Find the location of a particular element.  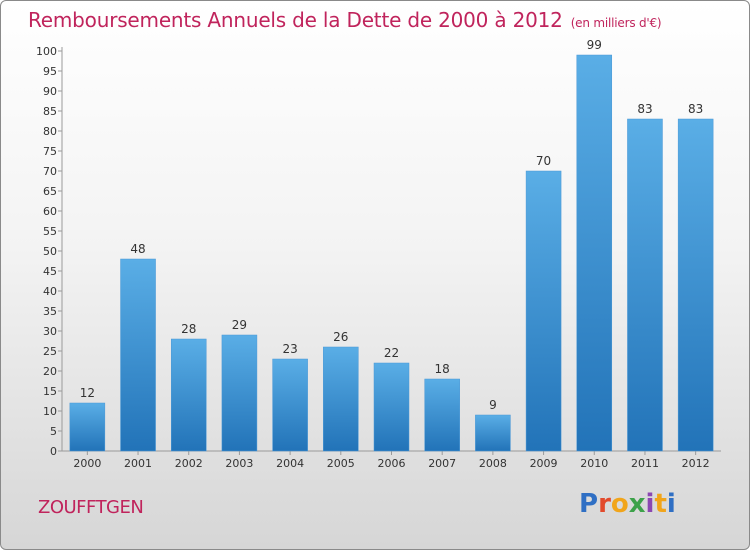

bar-2003 is located at coordinates (239, 393).